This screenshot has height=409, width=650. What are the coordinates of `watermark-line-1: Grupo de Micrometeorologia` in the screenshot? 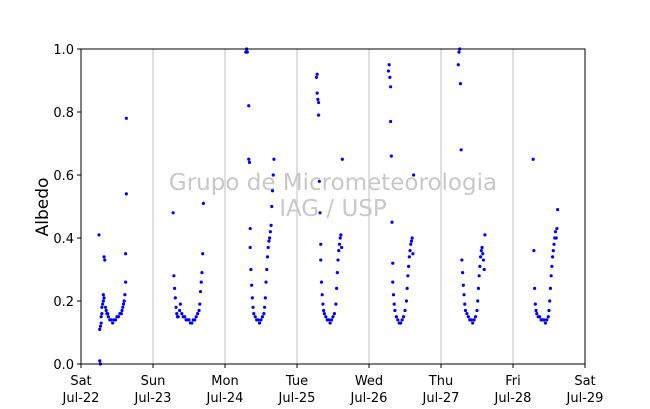 It's located at (333, 183).